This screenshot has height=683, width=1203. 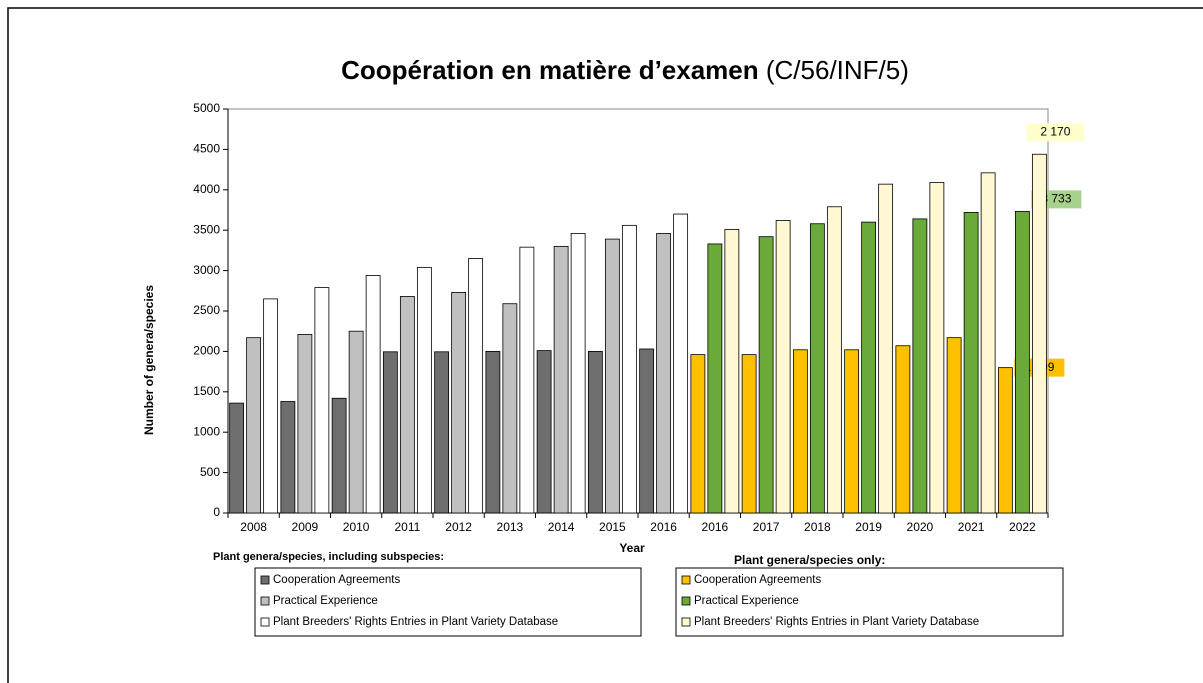 What do you see at coordinates (206, 310) in the screenshot?
I see `y-tick-label: 2500` at bounding box center [206, 310].